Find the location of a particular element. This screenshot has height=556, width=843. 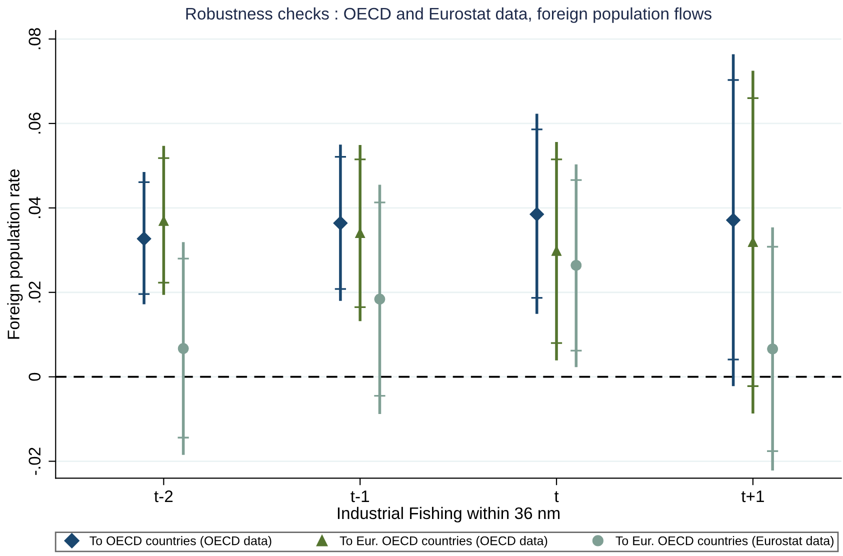

y-tick-label: .04 is located at coordinates (34, 207).